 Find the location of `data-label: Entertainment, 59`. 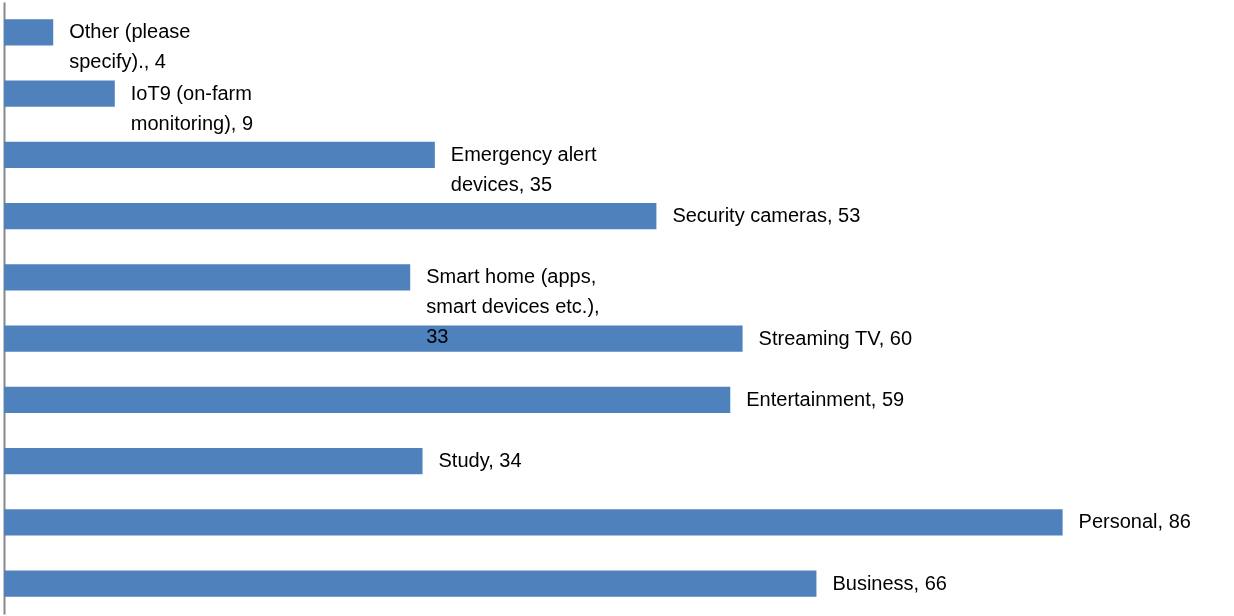

data-label: Entertainment, 59 is located at coordinates (825, 398).